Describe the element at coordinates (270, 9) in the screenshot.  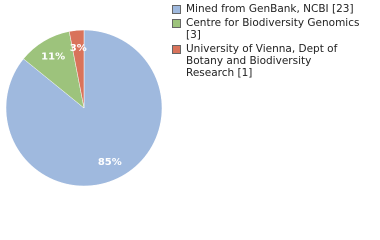
I see `legend-label: Mined from GenBank, NCBI [23]` at that location.